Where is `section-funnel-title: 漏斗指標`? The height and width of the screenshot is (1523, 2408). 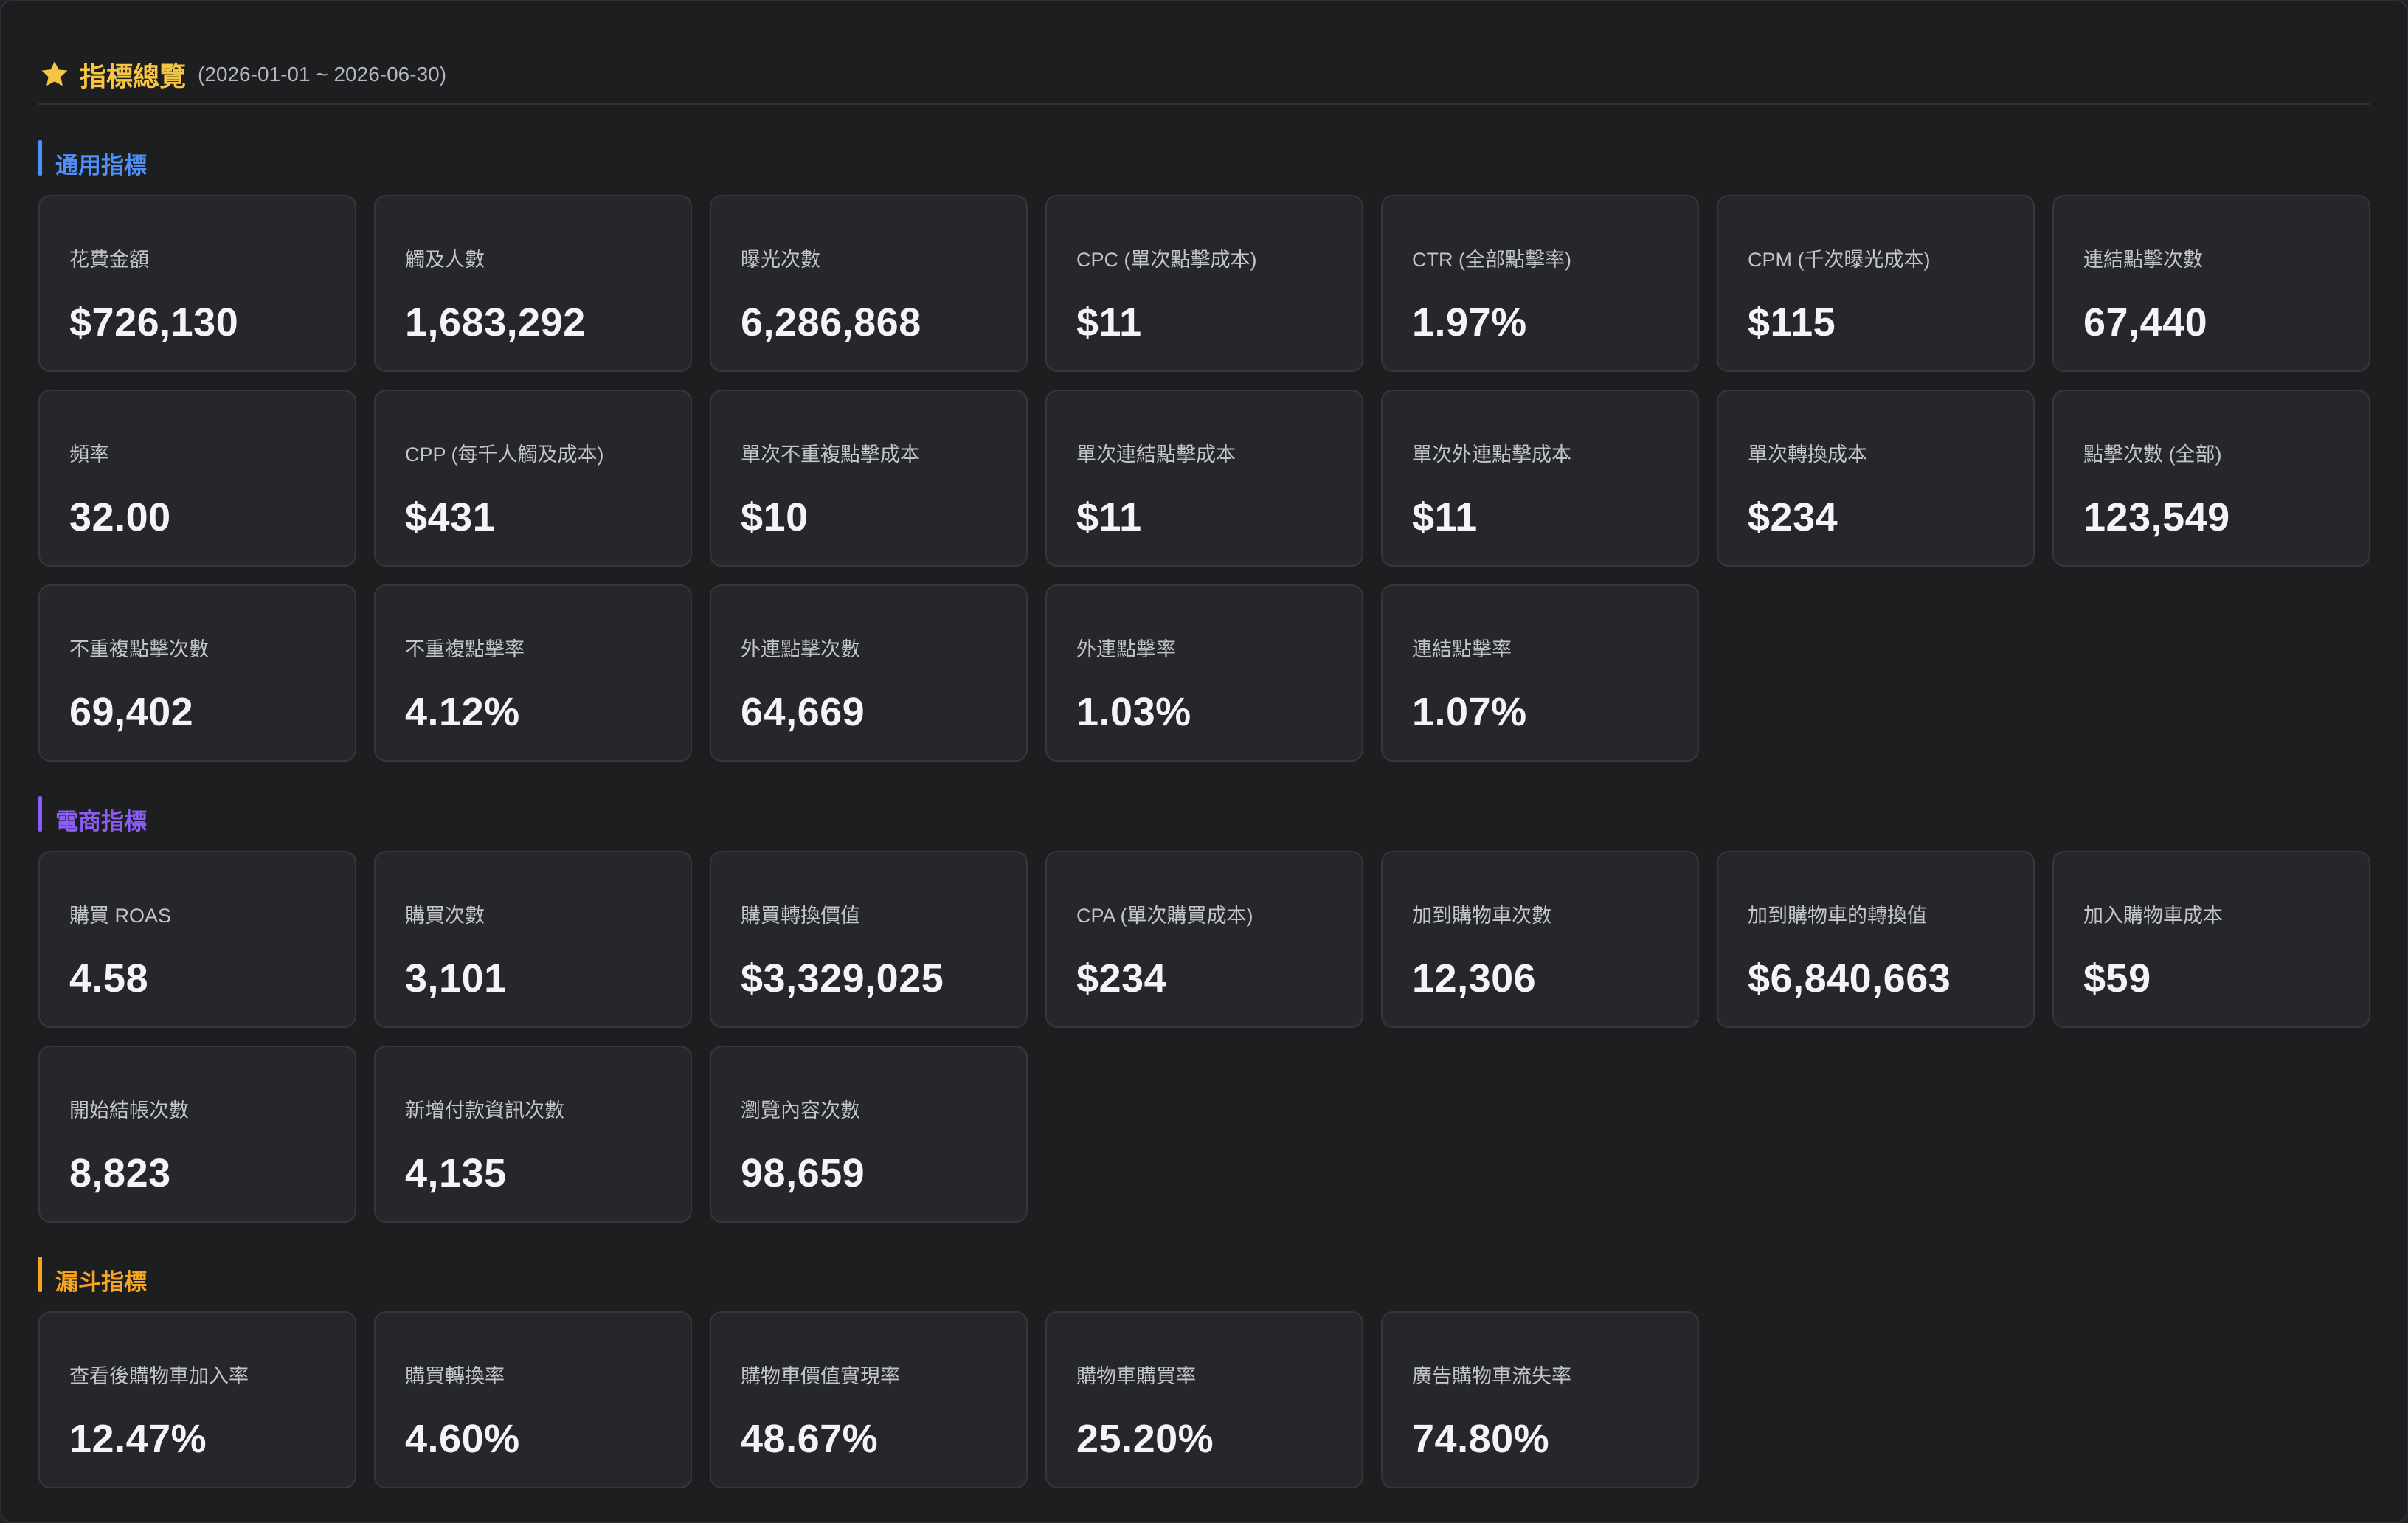 section-funnel-title: 漏斗指標 is located at coordinates (92, 1276).